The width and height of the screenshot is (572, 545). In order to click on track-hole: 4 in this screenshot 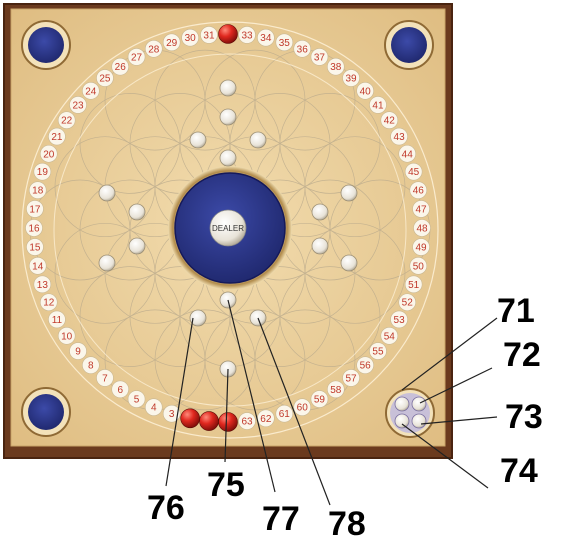, I will do `click(153, 407)`.